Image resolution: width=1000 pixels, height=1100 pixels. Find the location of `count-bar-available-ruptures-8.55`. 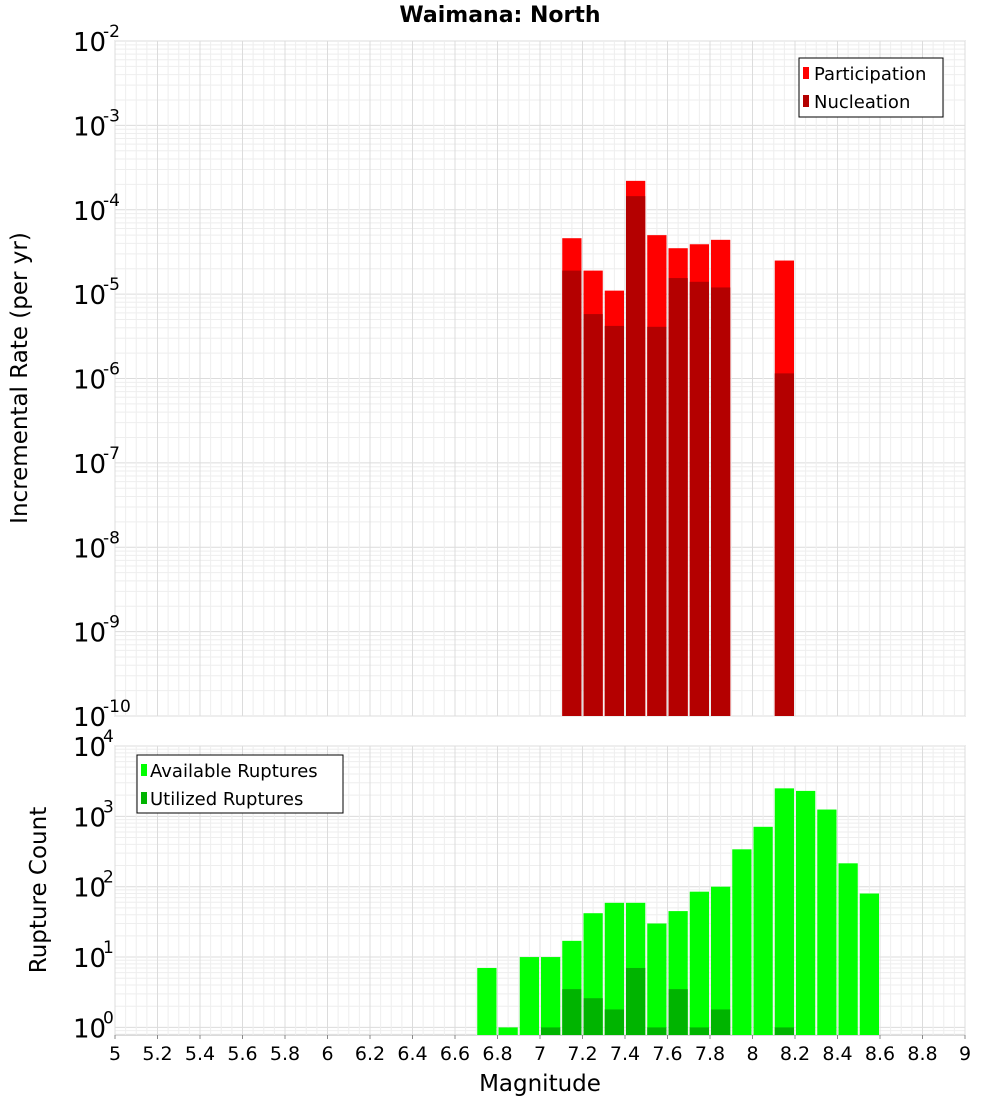

count-bar-available-ruptures-8.55 is located at coordinates (869, 964).